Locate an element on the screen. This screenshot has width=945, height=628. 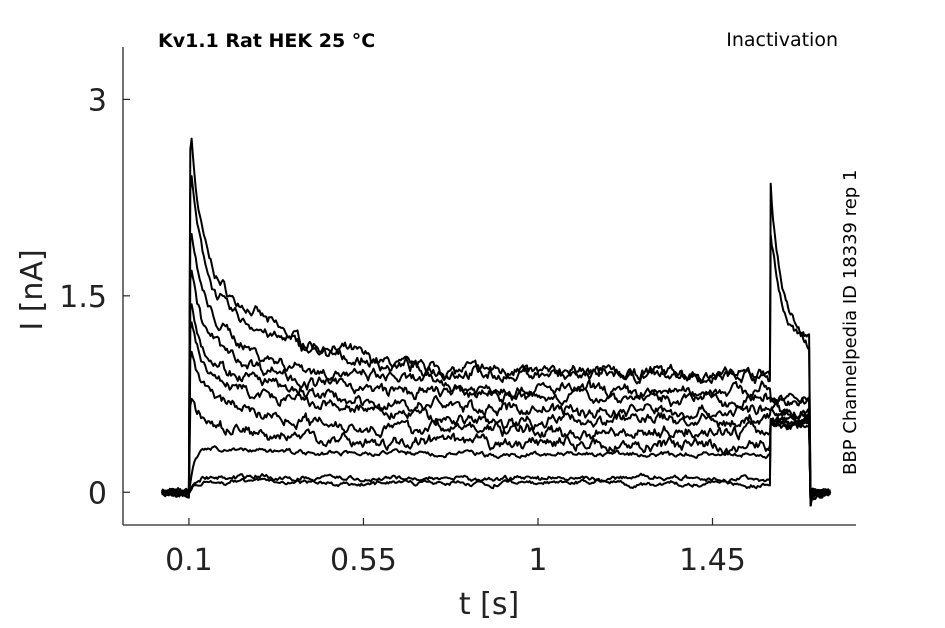
y-tick-label: 3 is located at coordinates (97, 100).